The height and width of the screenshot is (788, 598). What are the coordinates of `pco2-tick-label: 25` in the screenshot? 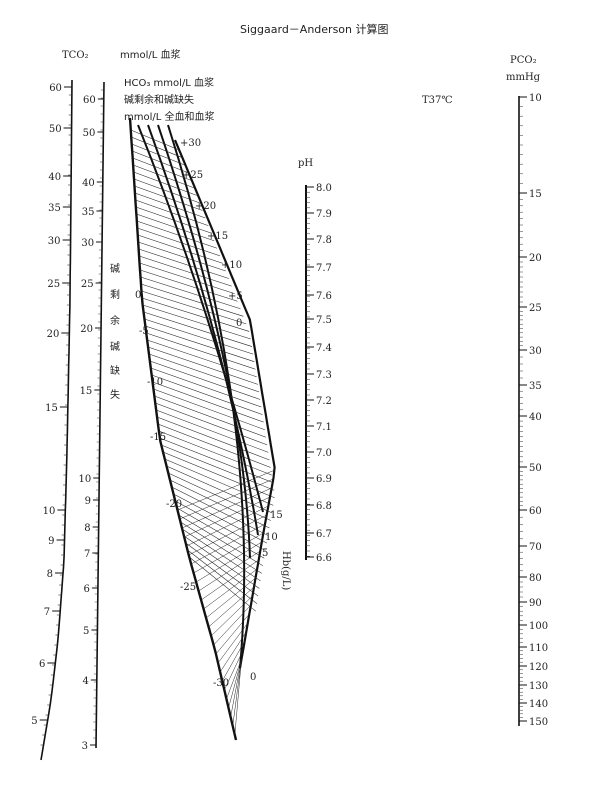 It's located at (535, 308).